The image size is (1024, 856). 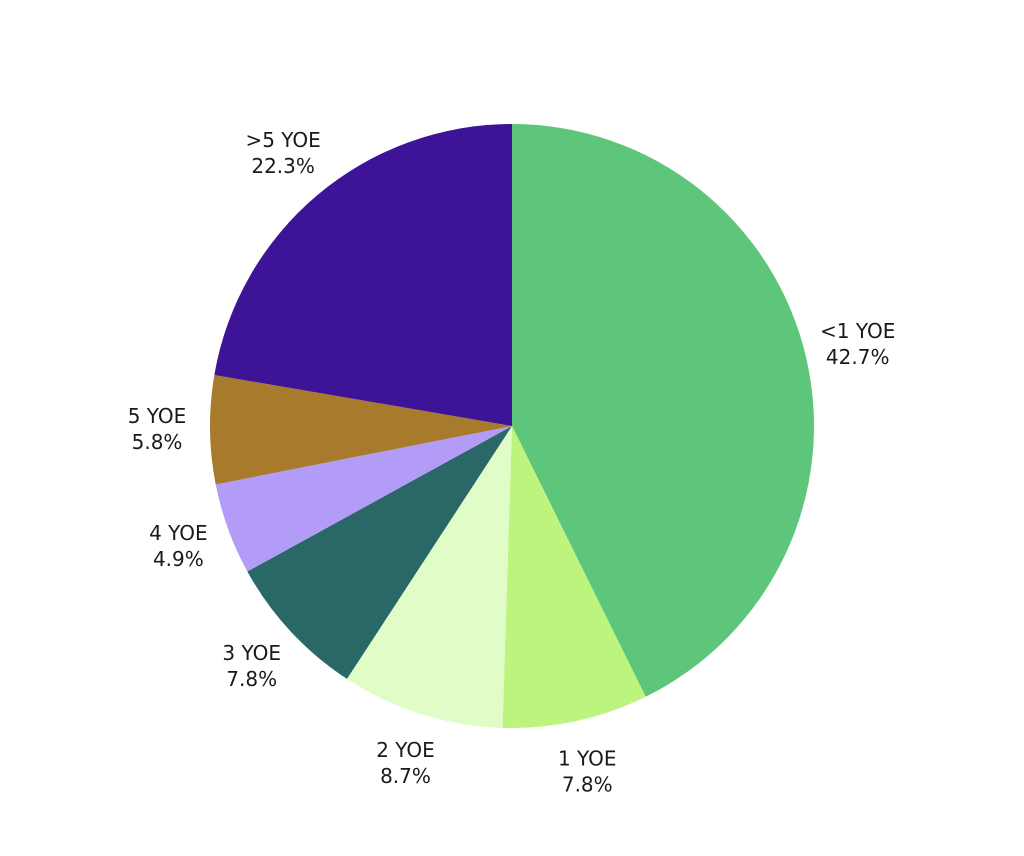 I want to click on slice-label: 5 YOE, so click(x=157, y=416).